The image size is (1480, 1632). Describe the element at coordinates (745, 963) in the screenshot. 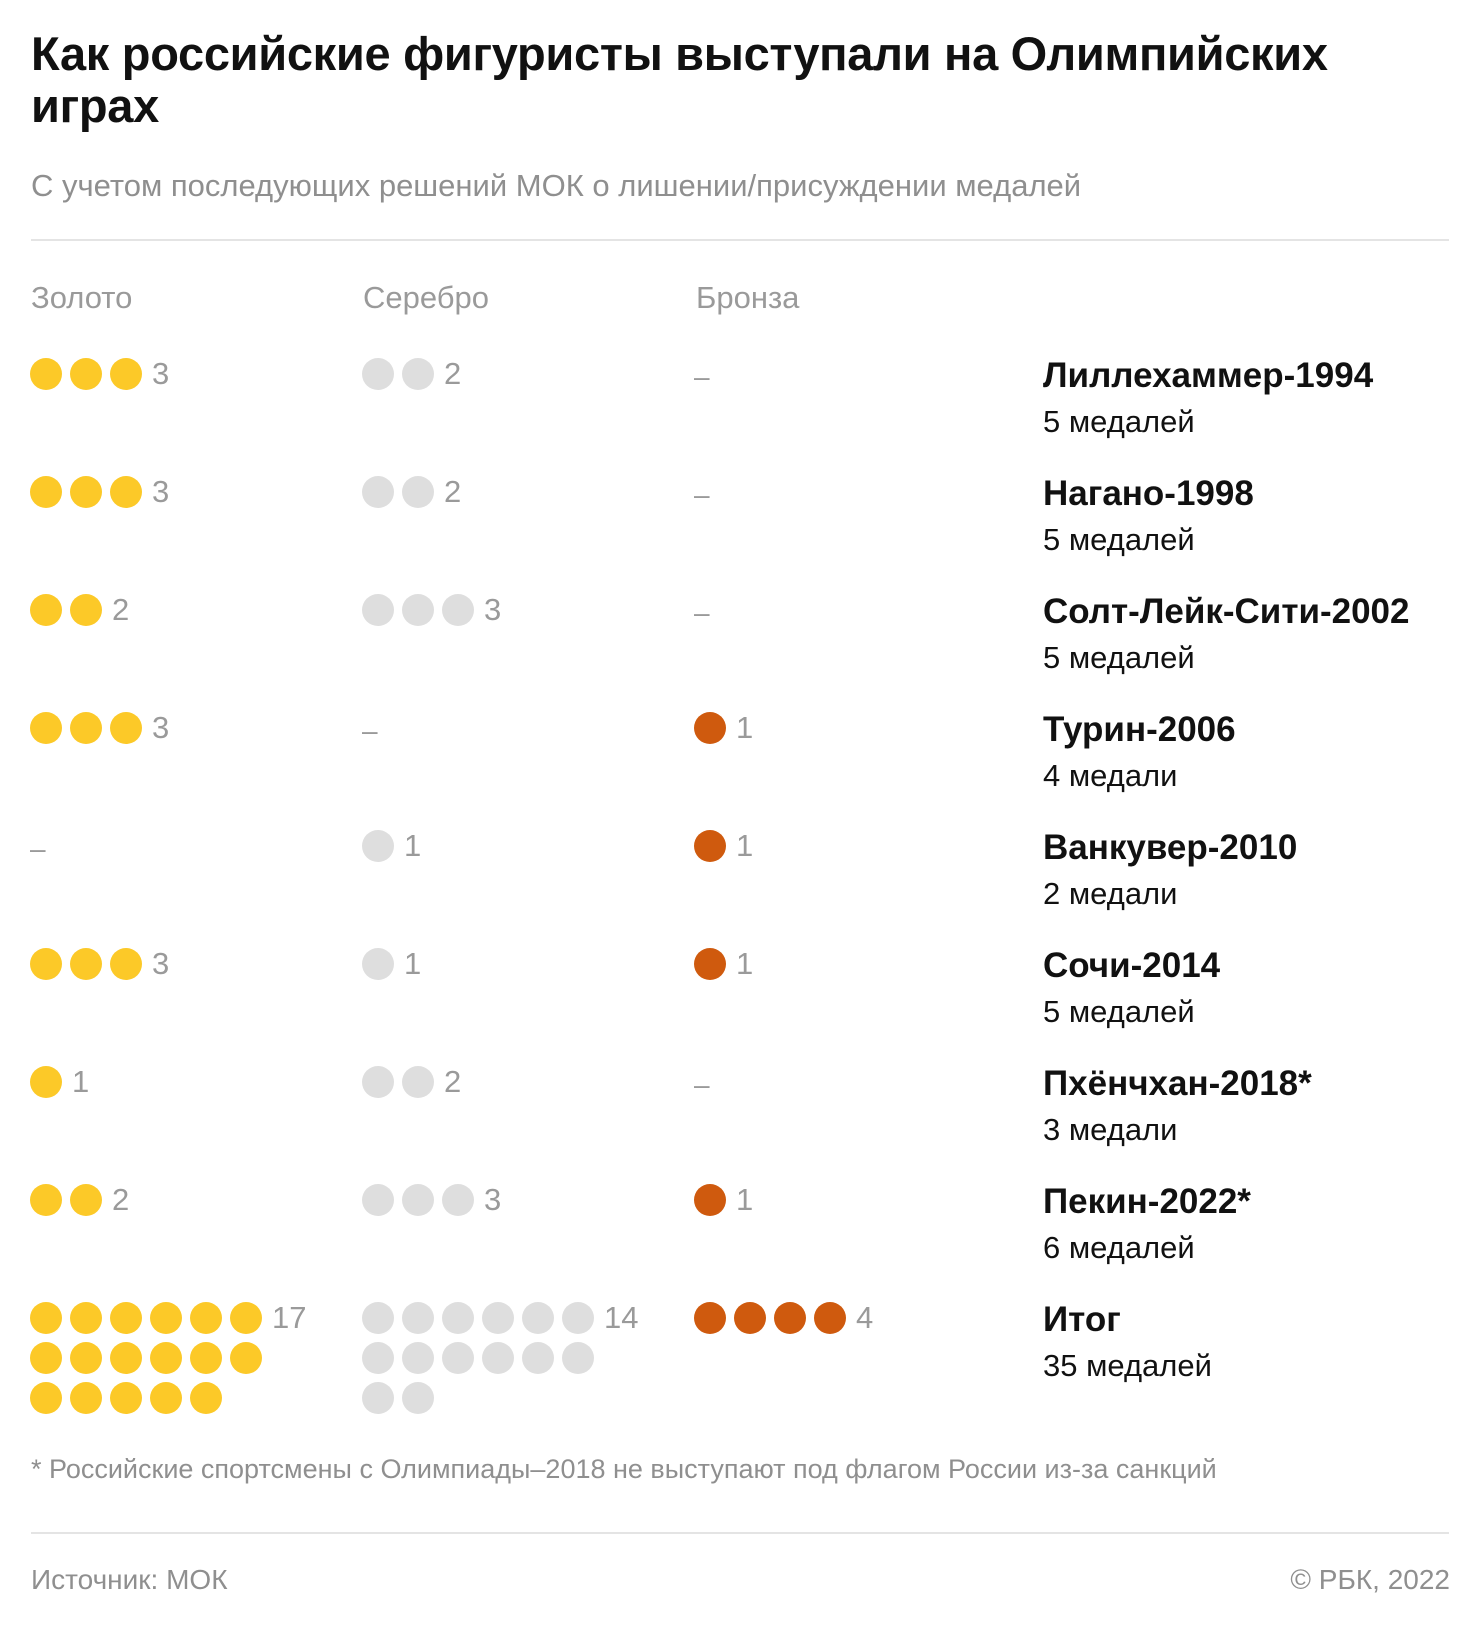

I see `row-5-bronze-count: 1` at that location.